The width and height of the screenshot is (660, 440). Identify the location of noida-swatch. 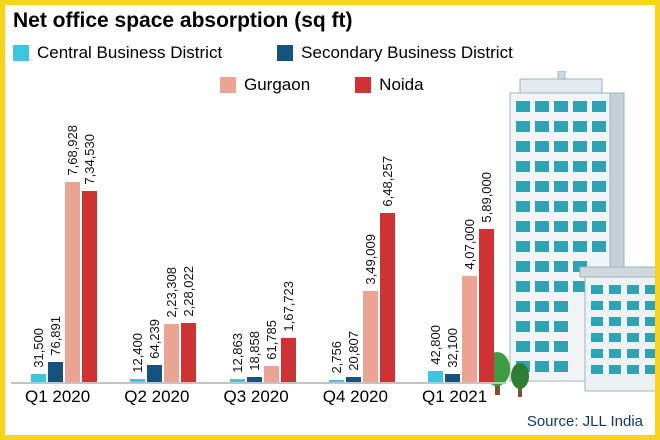
(363, 85).